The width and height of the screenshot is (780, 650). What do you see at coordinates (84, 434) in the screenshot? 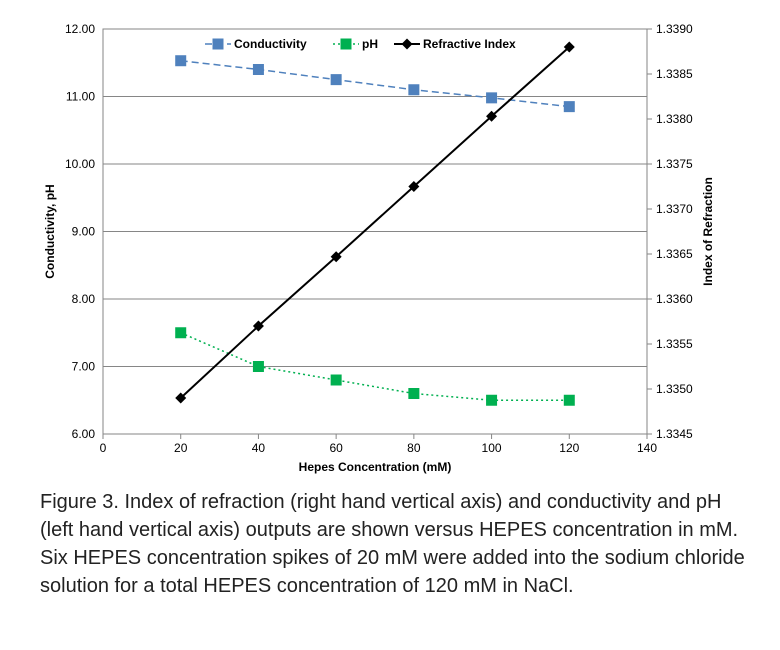
I see `y-tick-label: 6.00` at bounding box center [84, 434].